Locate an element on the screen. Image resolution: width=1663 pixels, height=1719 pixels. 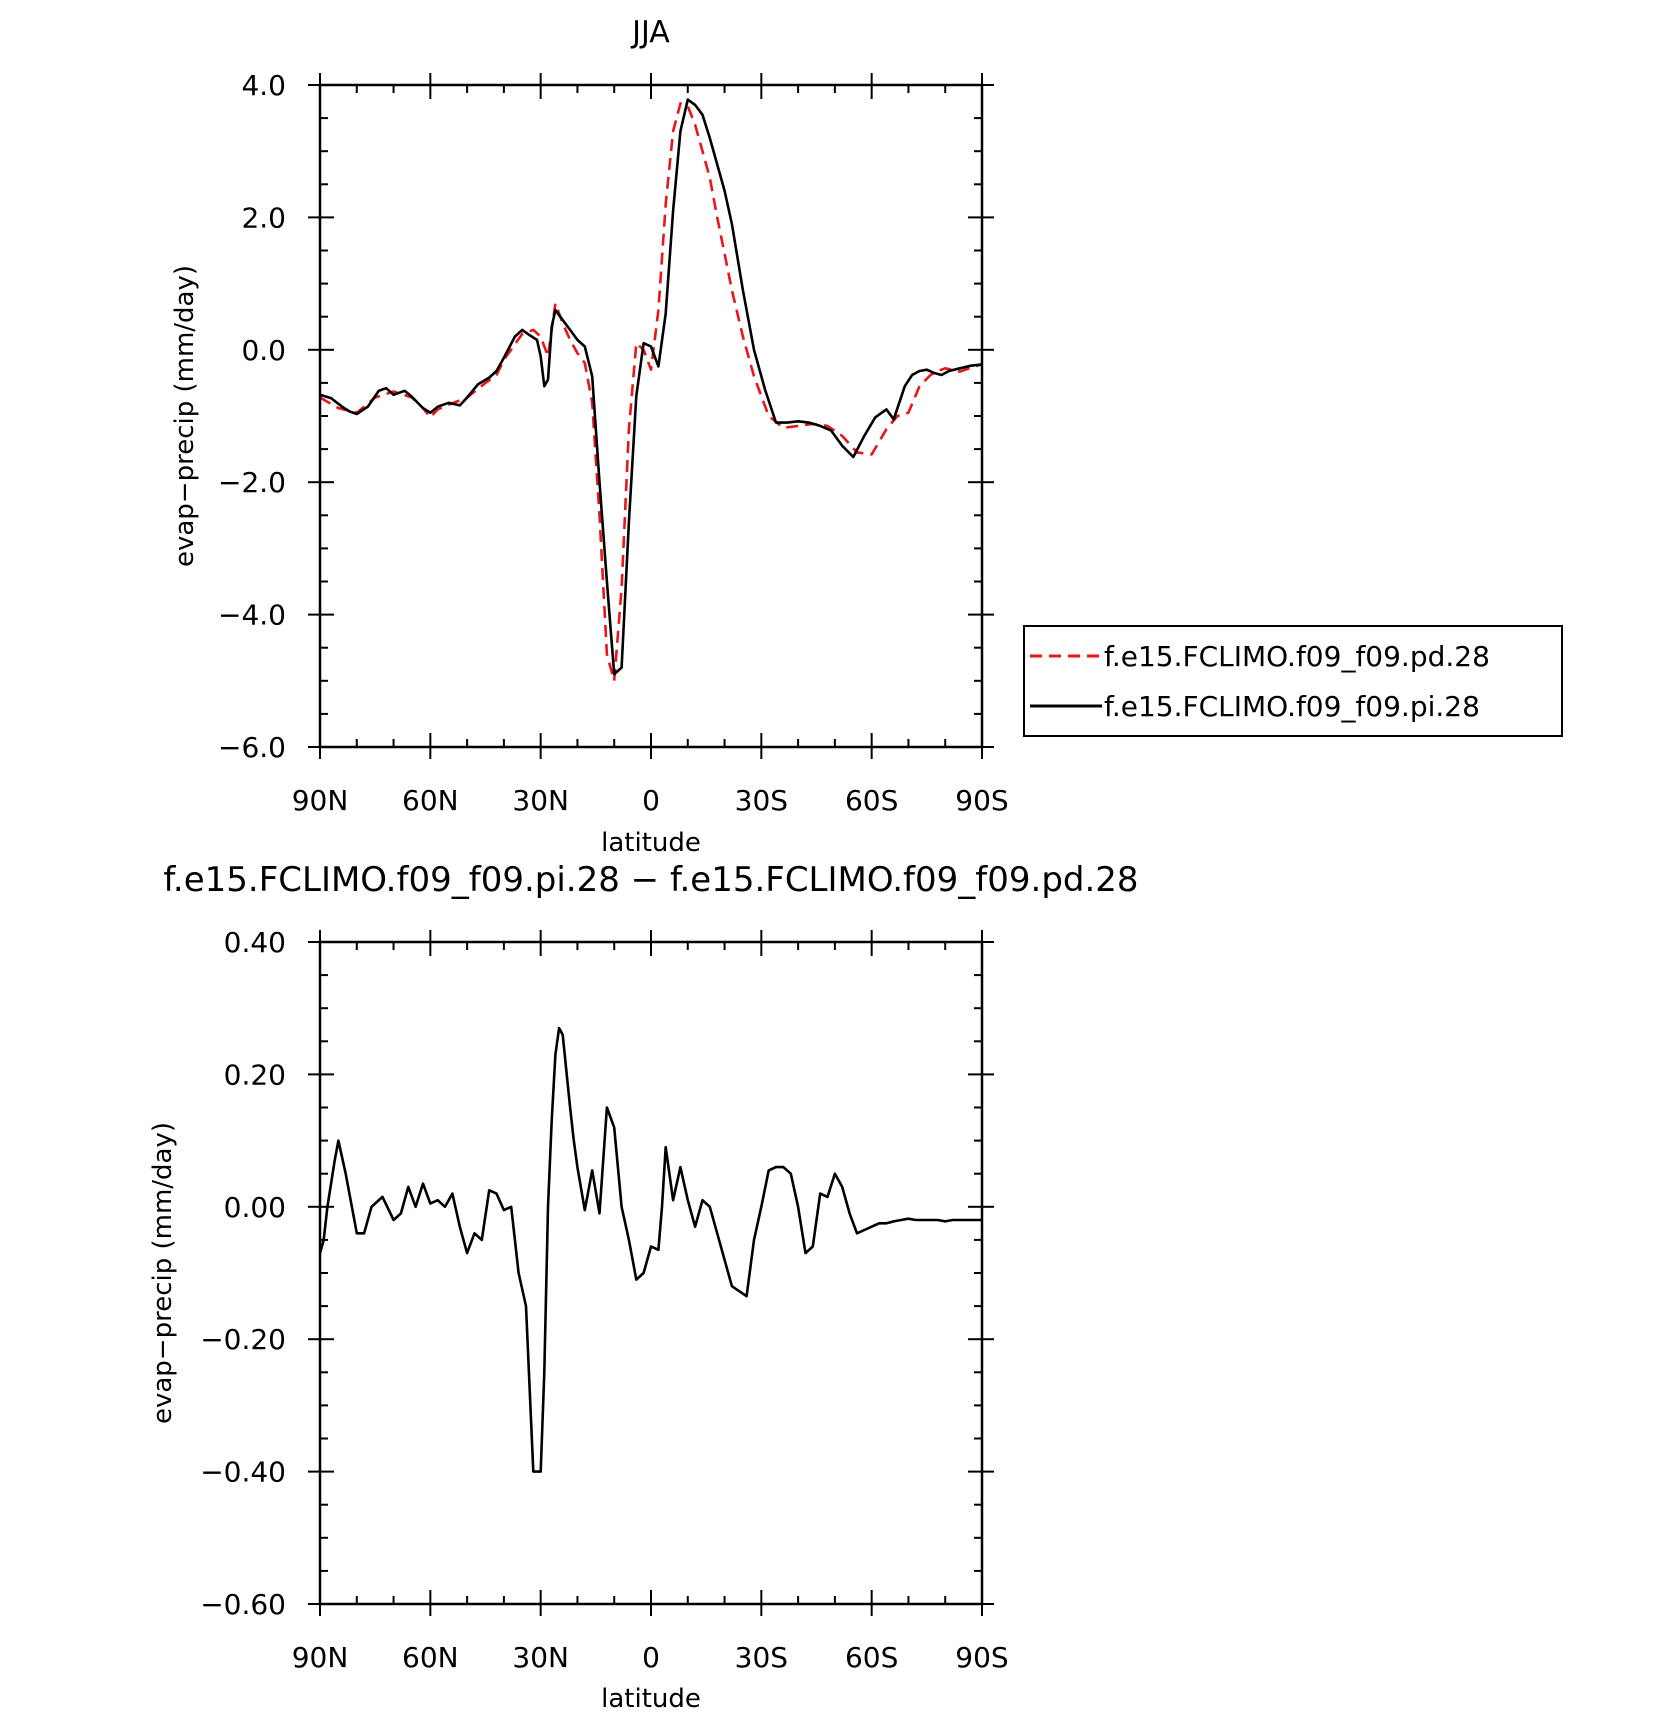
y-tick-label: −6.0 is located at coordinates (252, 747).